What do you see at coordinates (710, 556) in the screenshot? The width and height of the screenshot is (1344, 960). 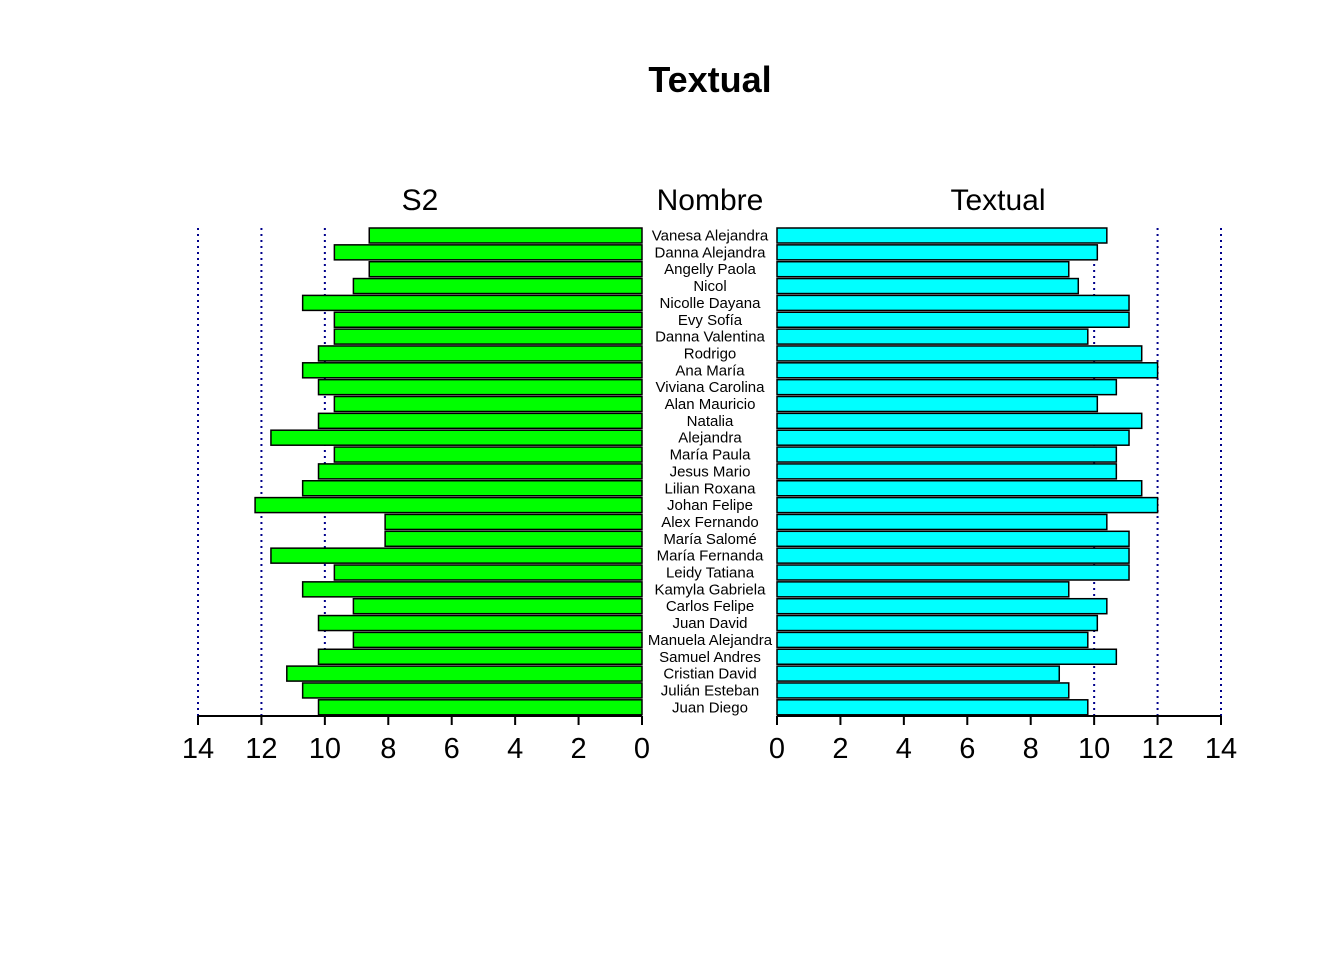 I see `category-label: María Fernanda` at bounding box center [710, 556].